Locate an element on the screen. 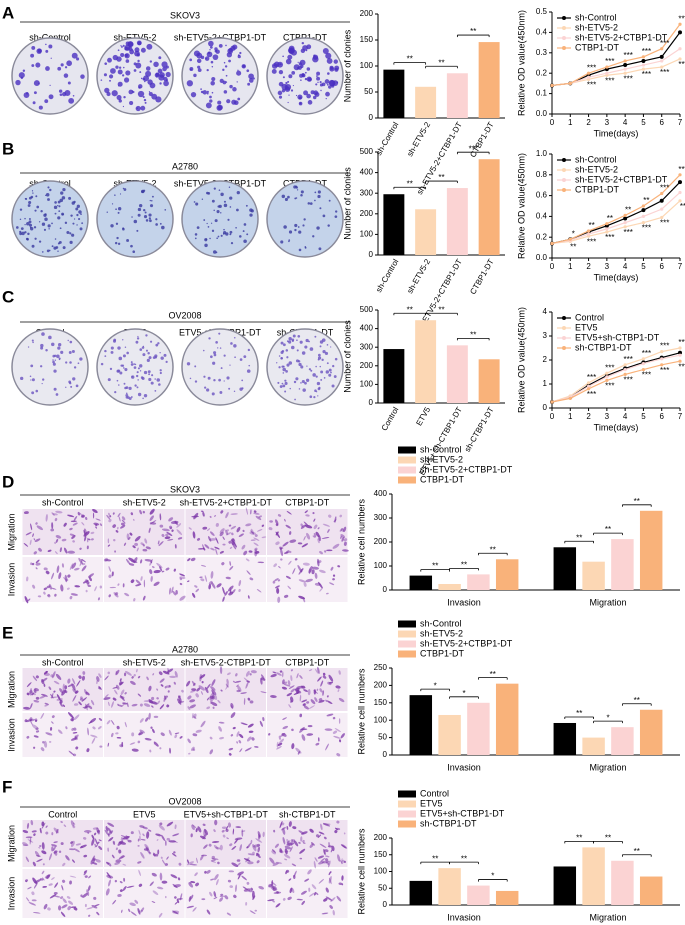 The width and height of the screenshot is (685, 925). point is located at coordinates (680, 352).